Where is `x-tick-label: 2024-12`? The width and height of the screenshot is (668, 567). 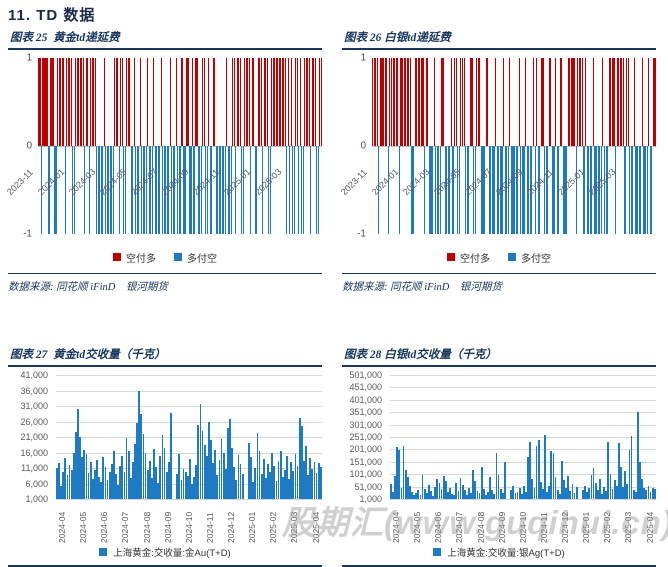 x-tick-label: 2024-12 is located at coordinates (231, 527).